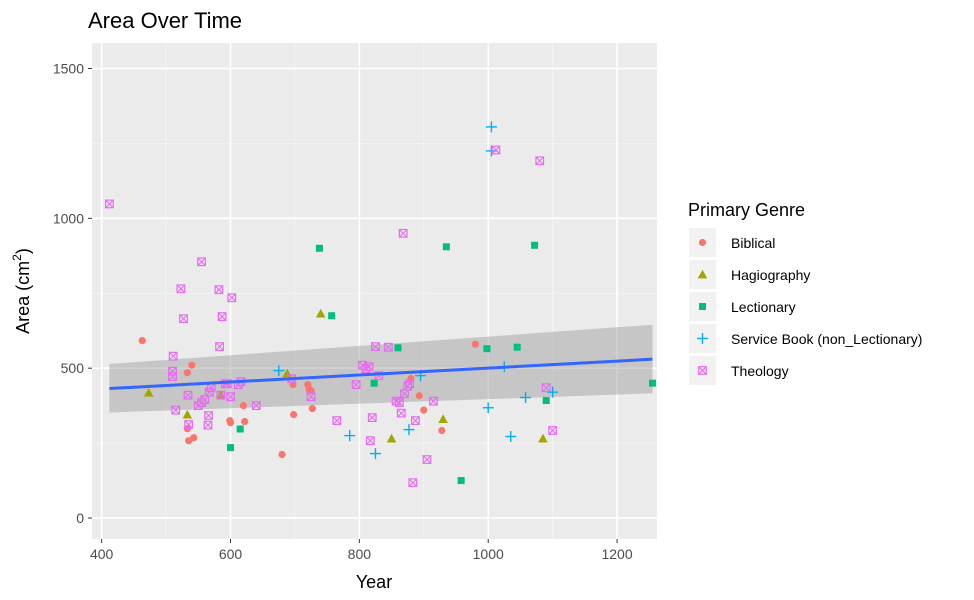 This screenshot has height=600, width=974. What do you see at coordinates (361, 550) in the screenshot?
I see `x-axis: 400 600 800 1000 1200` at bounding box center [361, 550].